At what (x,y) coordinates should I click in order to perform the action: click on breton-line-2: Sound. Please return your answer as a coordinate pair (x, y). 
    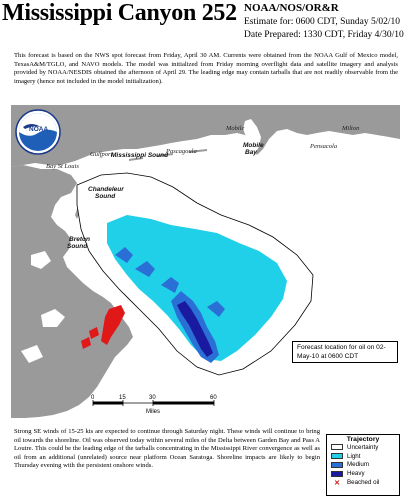
    Looking at the image, I should click on (77, 246).